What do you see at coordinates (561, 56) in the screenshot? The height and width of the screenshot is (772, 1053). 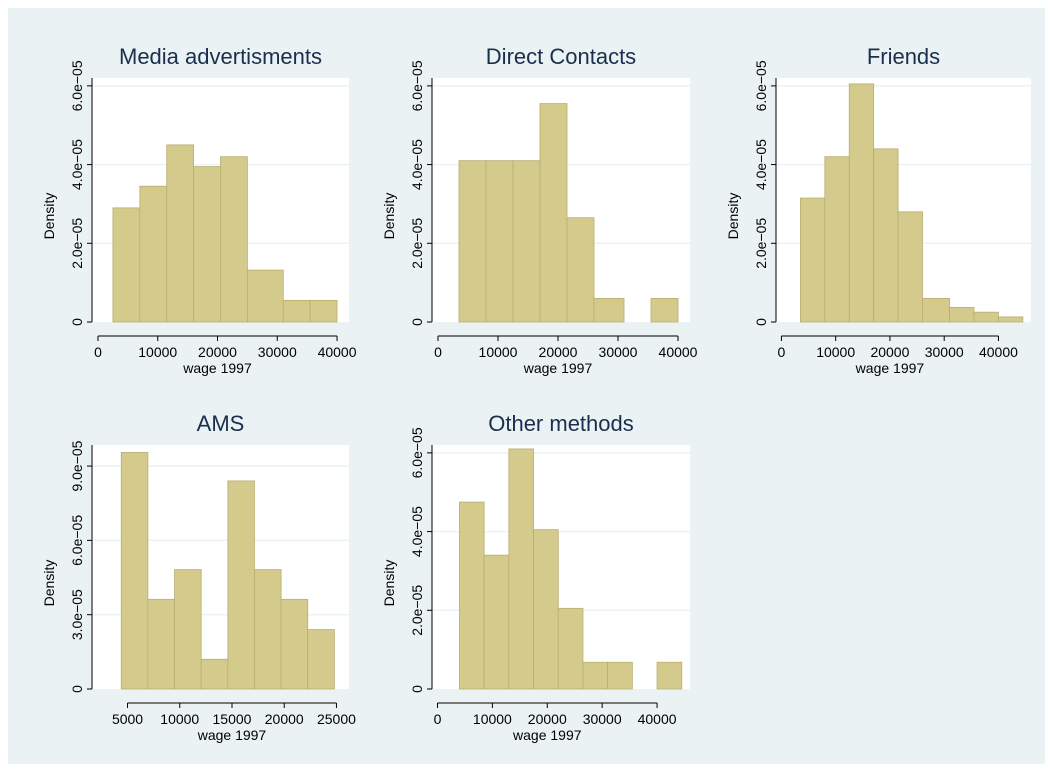 I see `panel-title: Direct Contacts` at bounding box center [561, 56].